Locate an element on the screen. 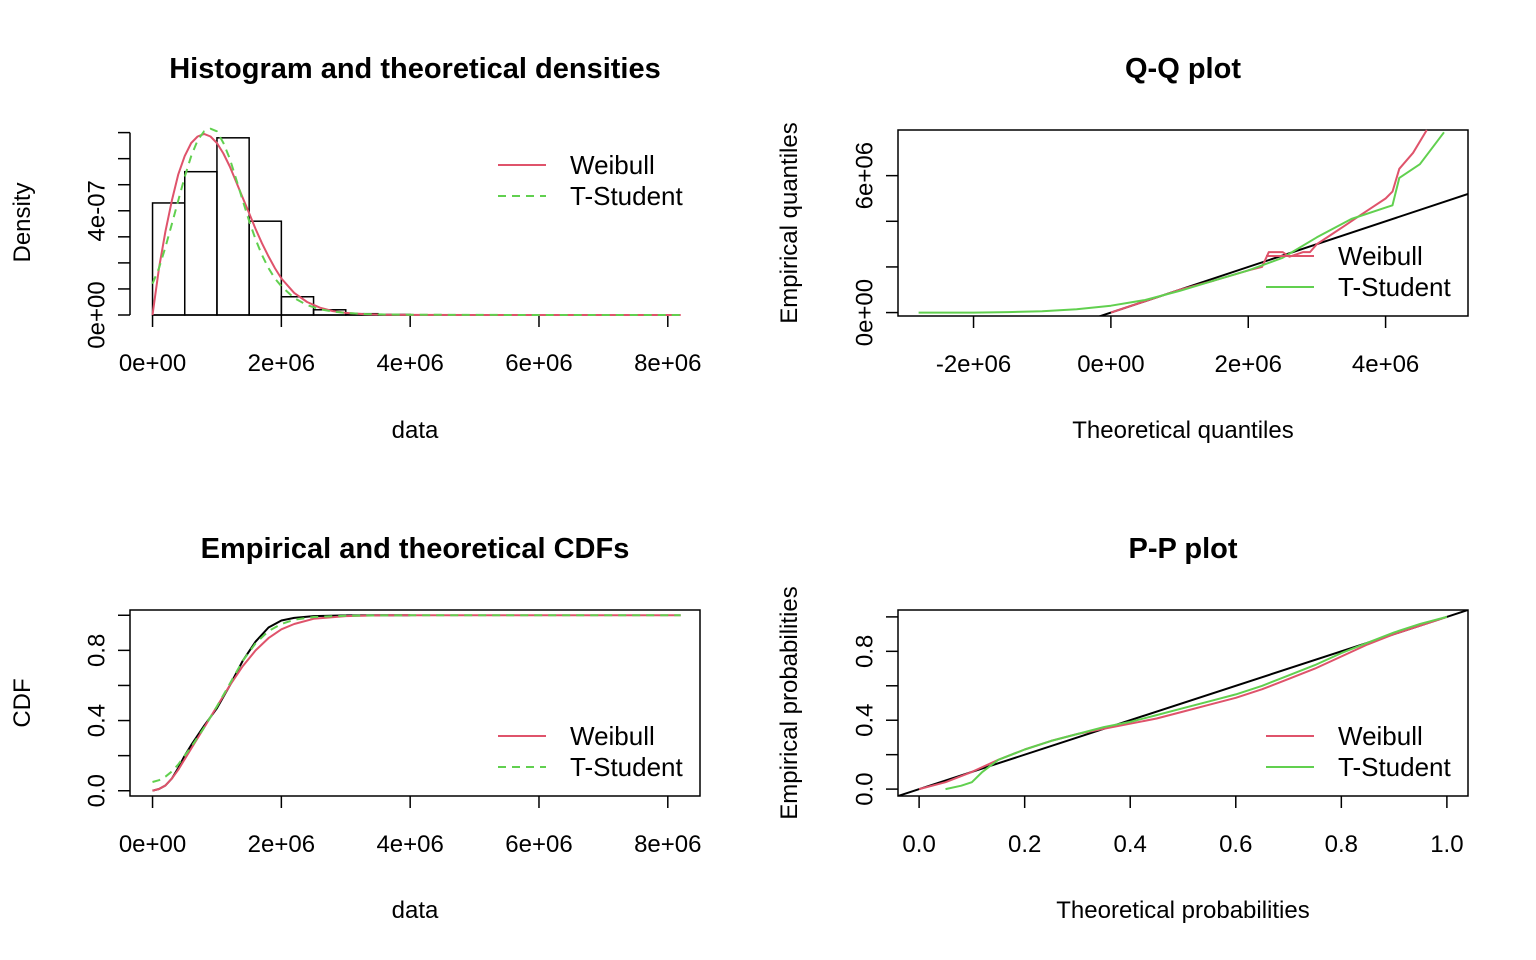  x-tick-label: 0.2 is located at coordinates (1024, 844).